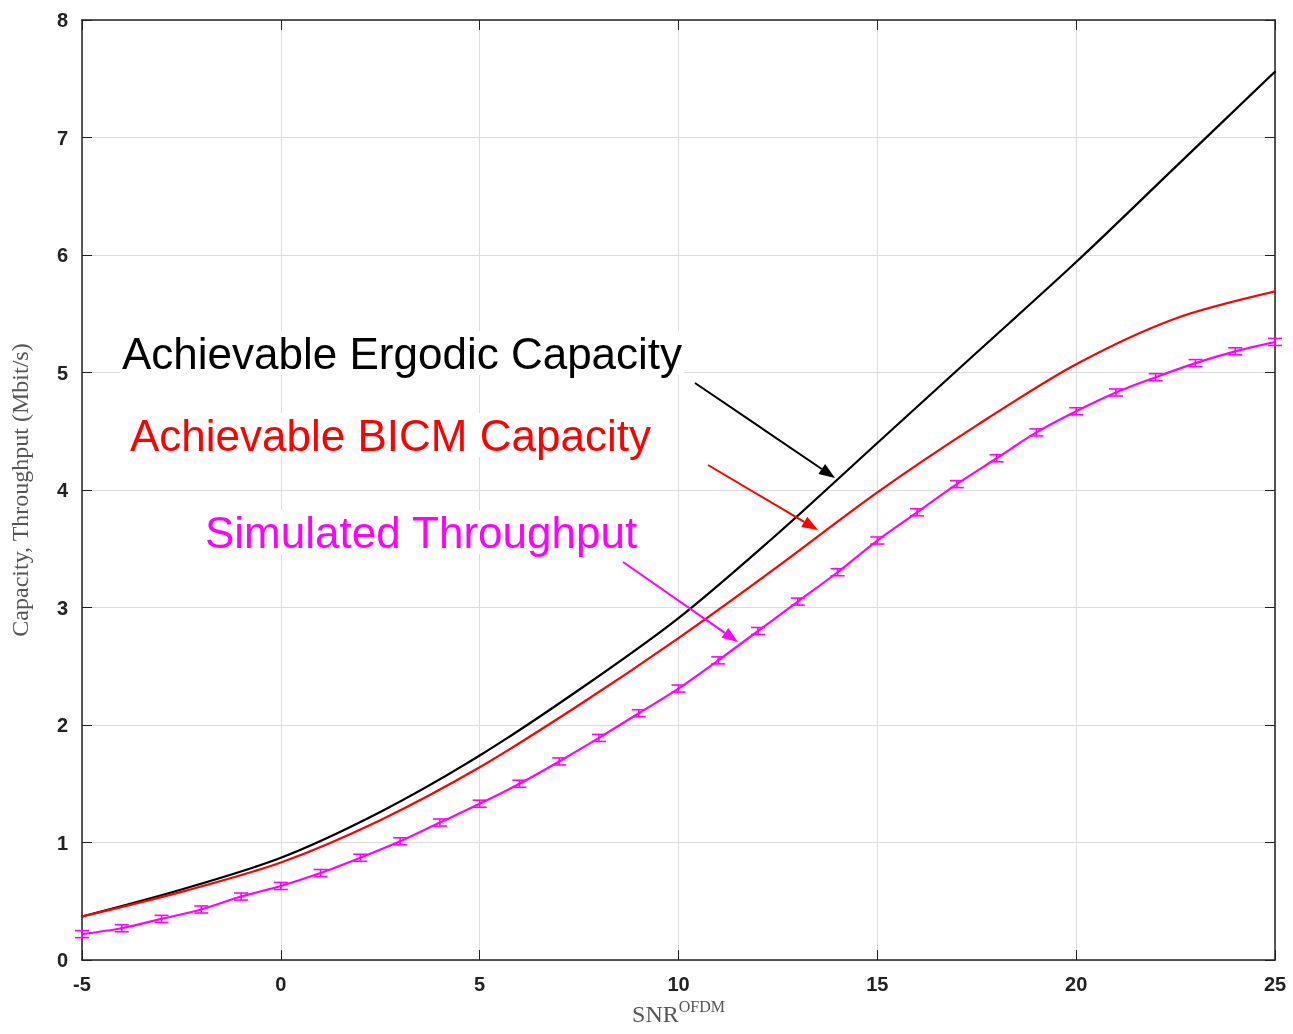  Describe the element at coordinates (82, 984) in the screenshot. I see `x-tick-label: -5` at that location.